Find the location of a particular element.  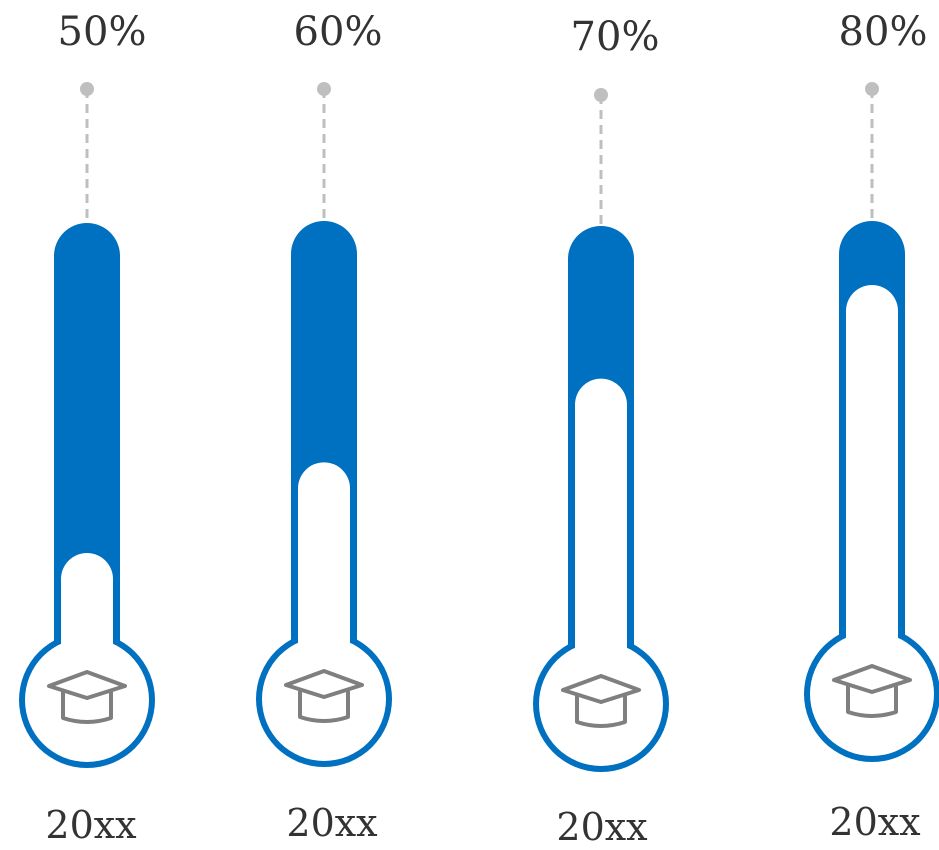

gauge-4-connector-dot is located at coordinates (872, 89).